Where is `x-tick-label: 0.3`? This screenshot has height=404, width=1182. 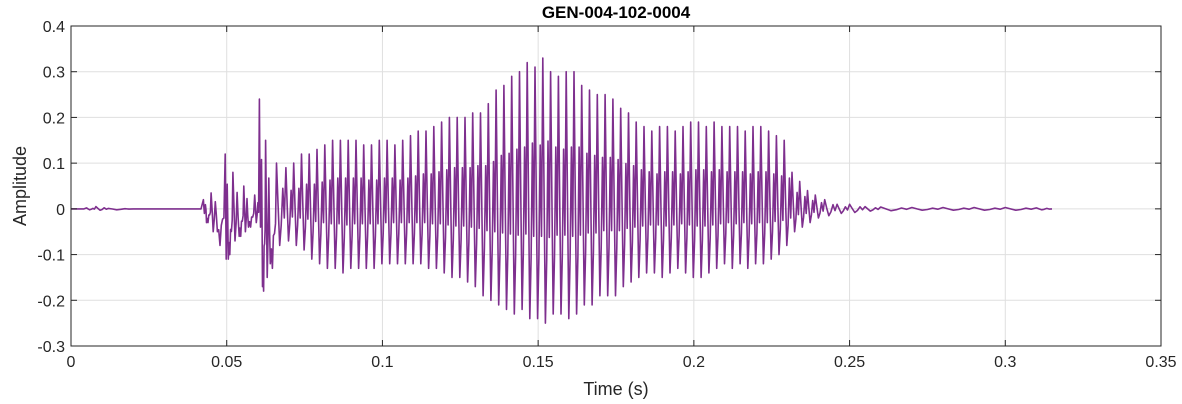 x-tick-label: 0.3 is located at coordinates (1005, 362).